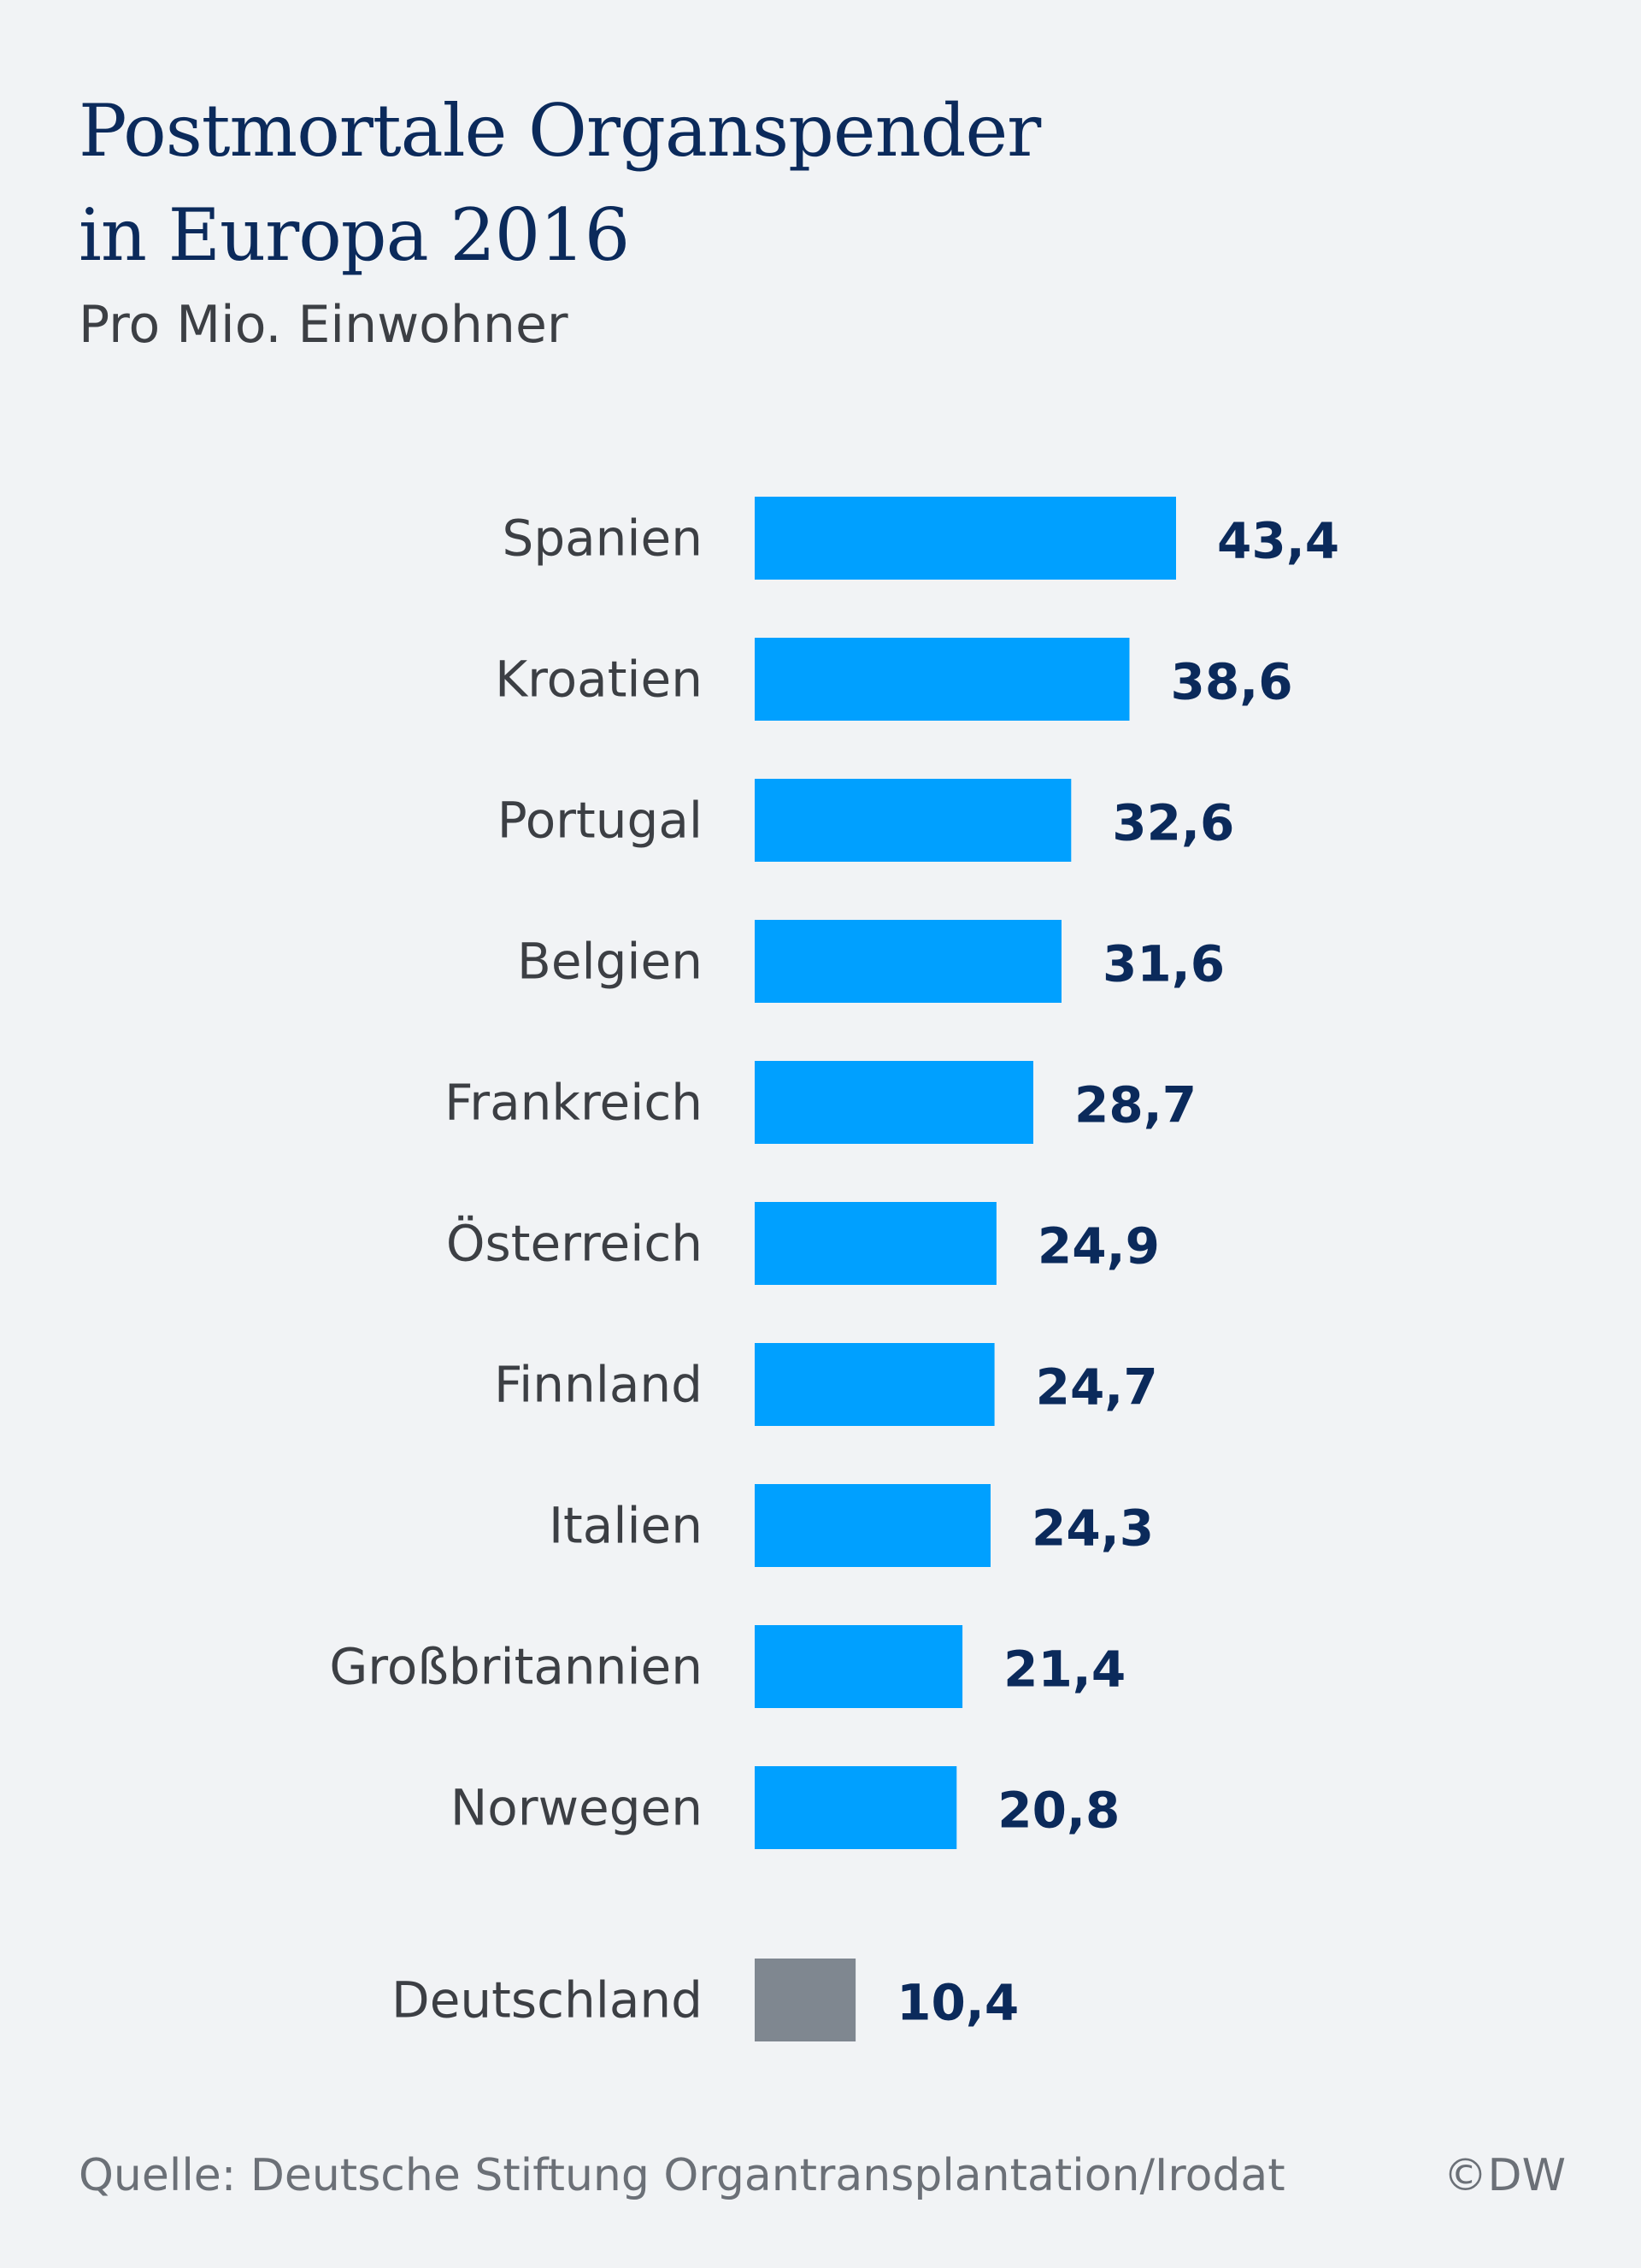  I want to click on value-label: 43,4, so click(1278, 541).